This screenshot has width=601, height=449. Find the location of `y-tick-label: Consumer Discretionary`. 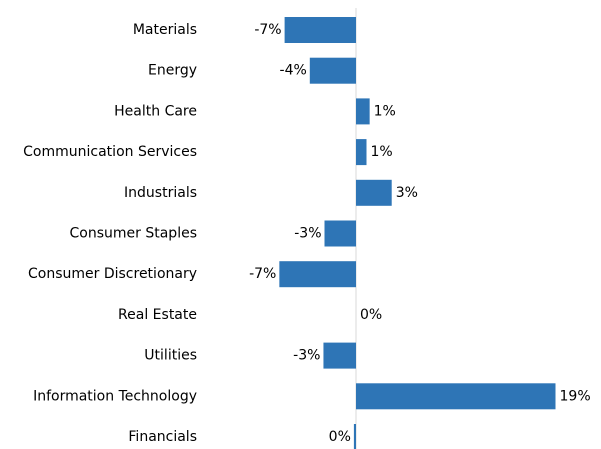

y-tick-label: Consumer Discretionary is located at coordinates (112, 274).